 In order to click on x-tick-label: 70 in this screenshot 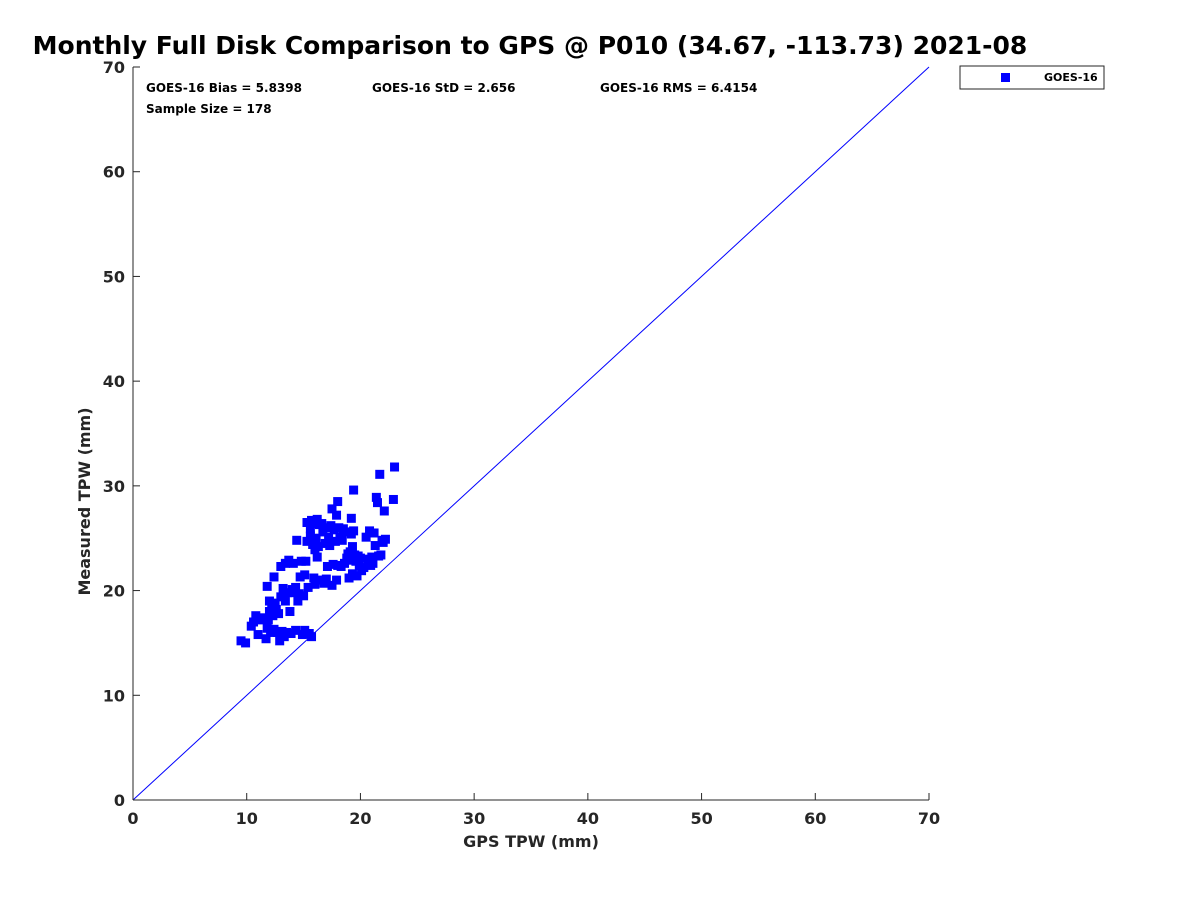, I will do `click(929, 818)`.